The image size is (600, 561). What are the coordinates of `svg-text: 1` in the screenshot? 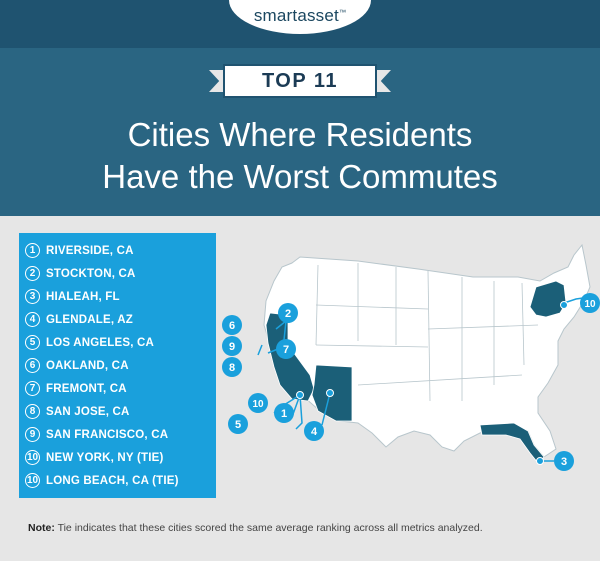 It's located at (284, 414).